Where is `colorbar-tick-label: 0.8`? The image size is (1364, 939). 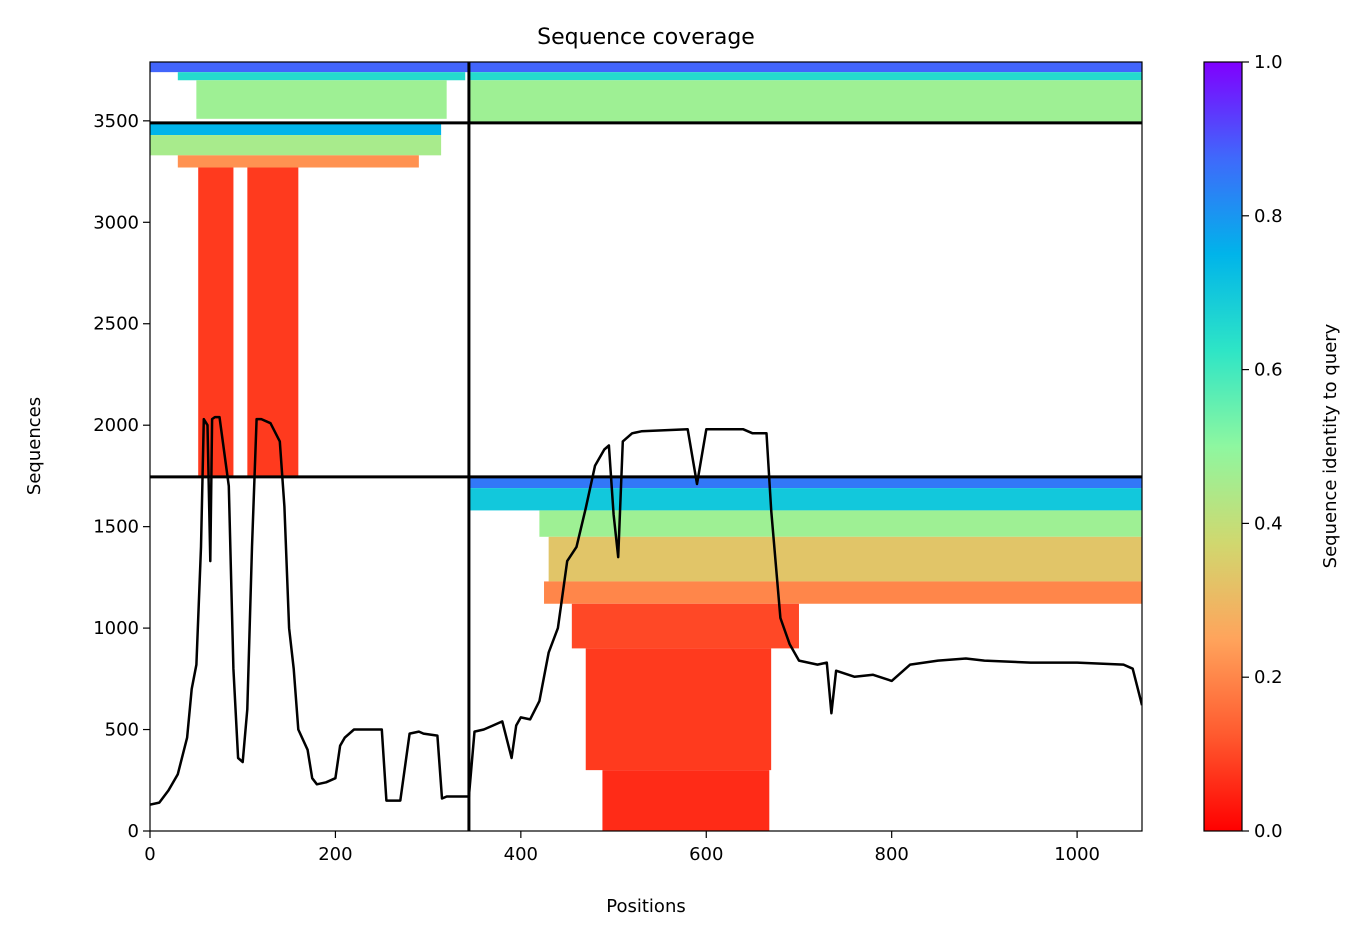
colorbar-tick-label: 0.8 is located at coordinates (1268, 216).